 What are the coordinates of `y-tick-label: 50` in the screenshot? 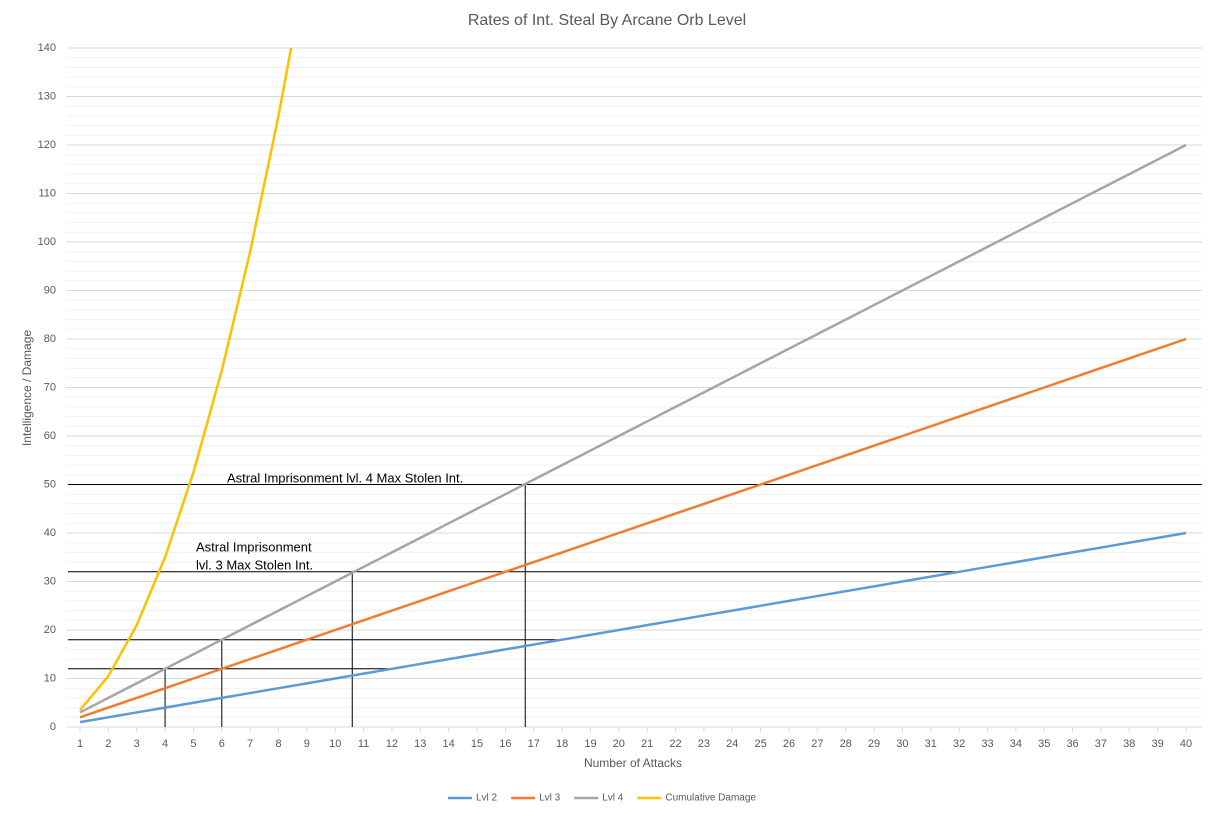 It's located at (50, 484).